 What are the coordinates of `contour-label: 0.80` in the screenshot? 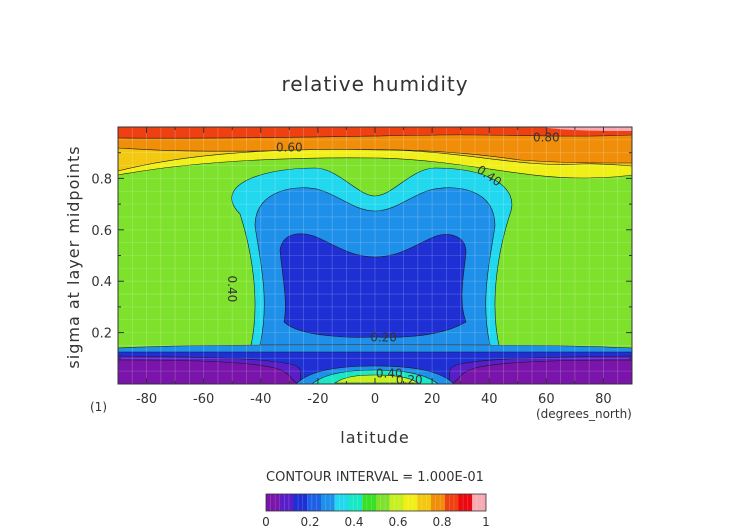 It's located at (546, 137).